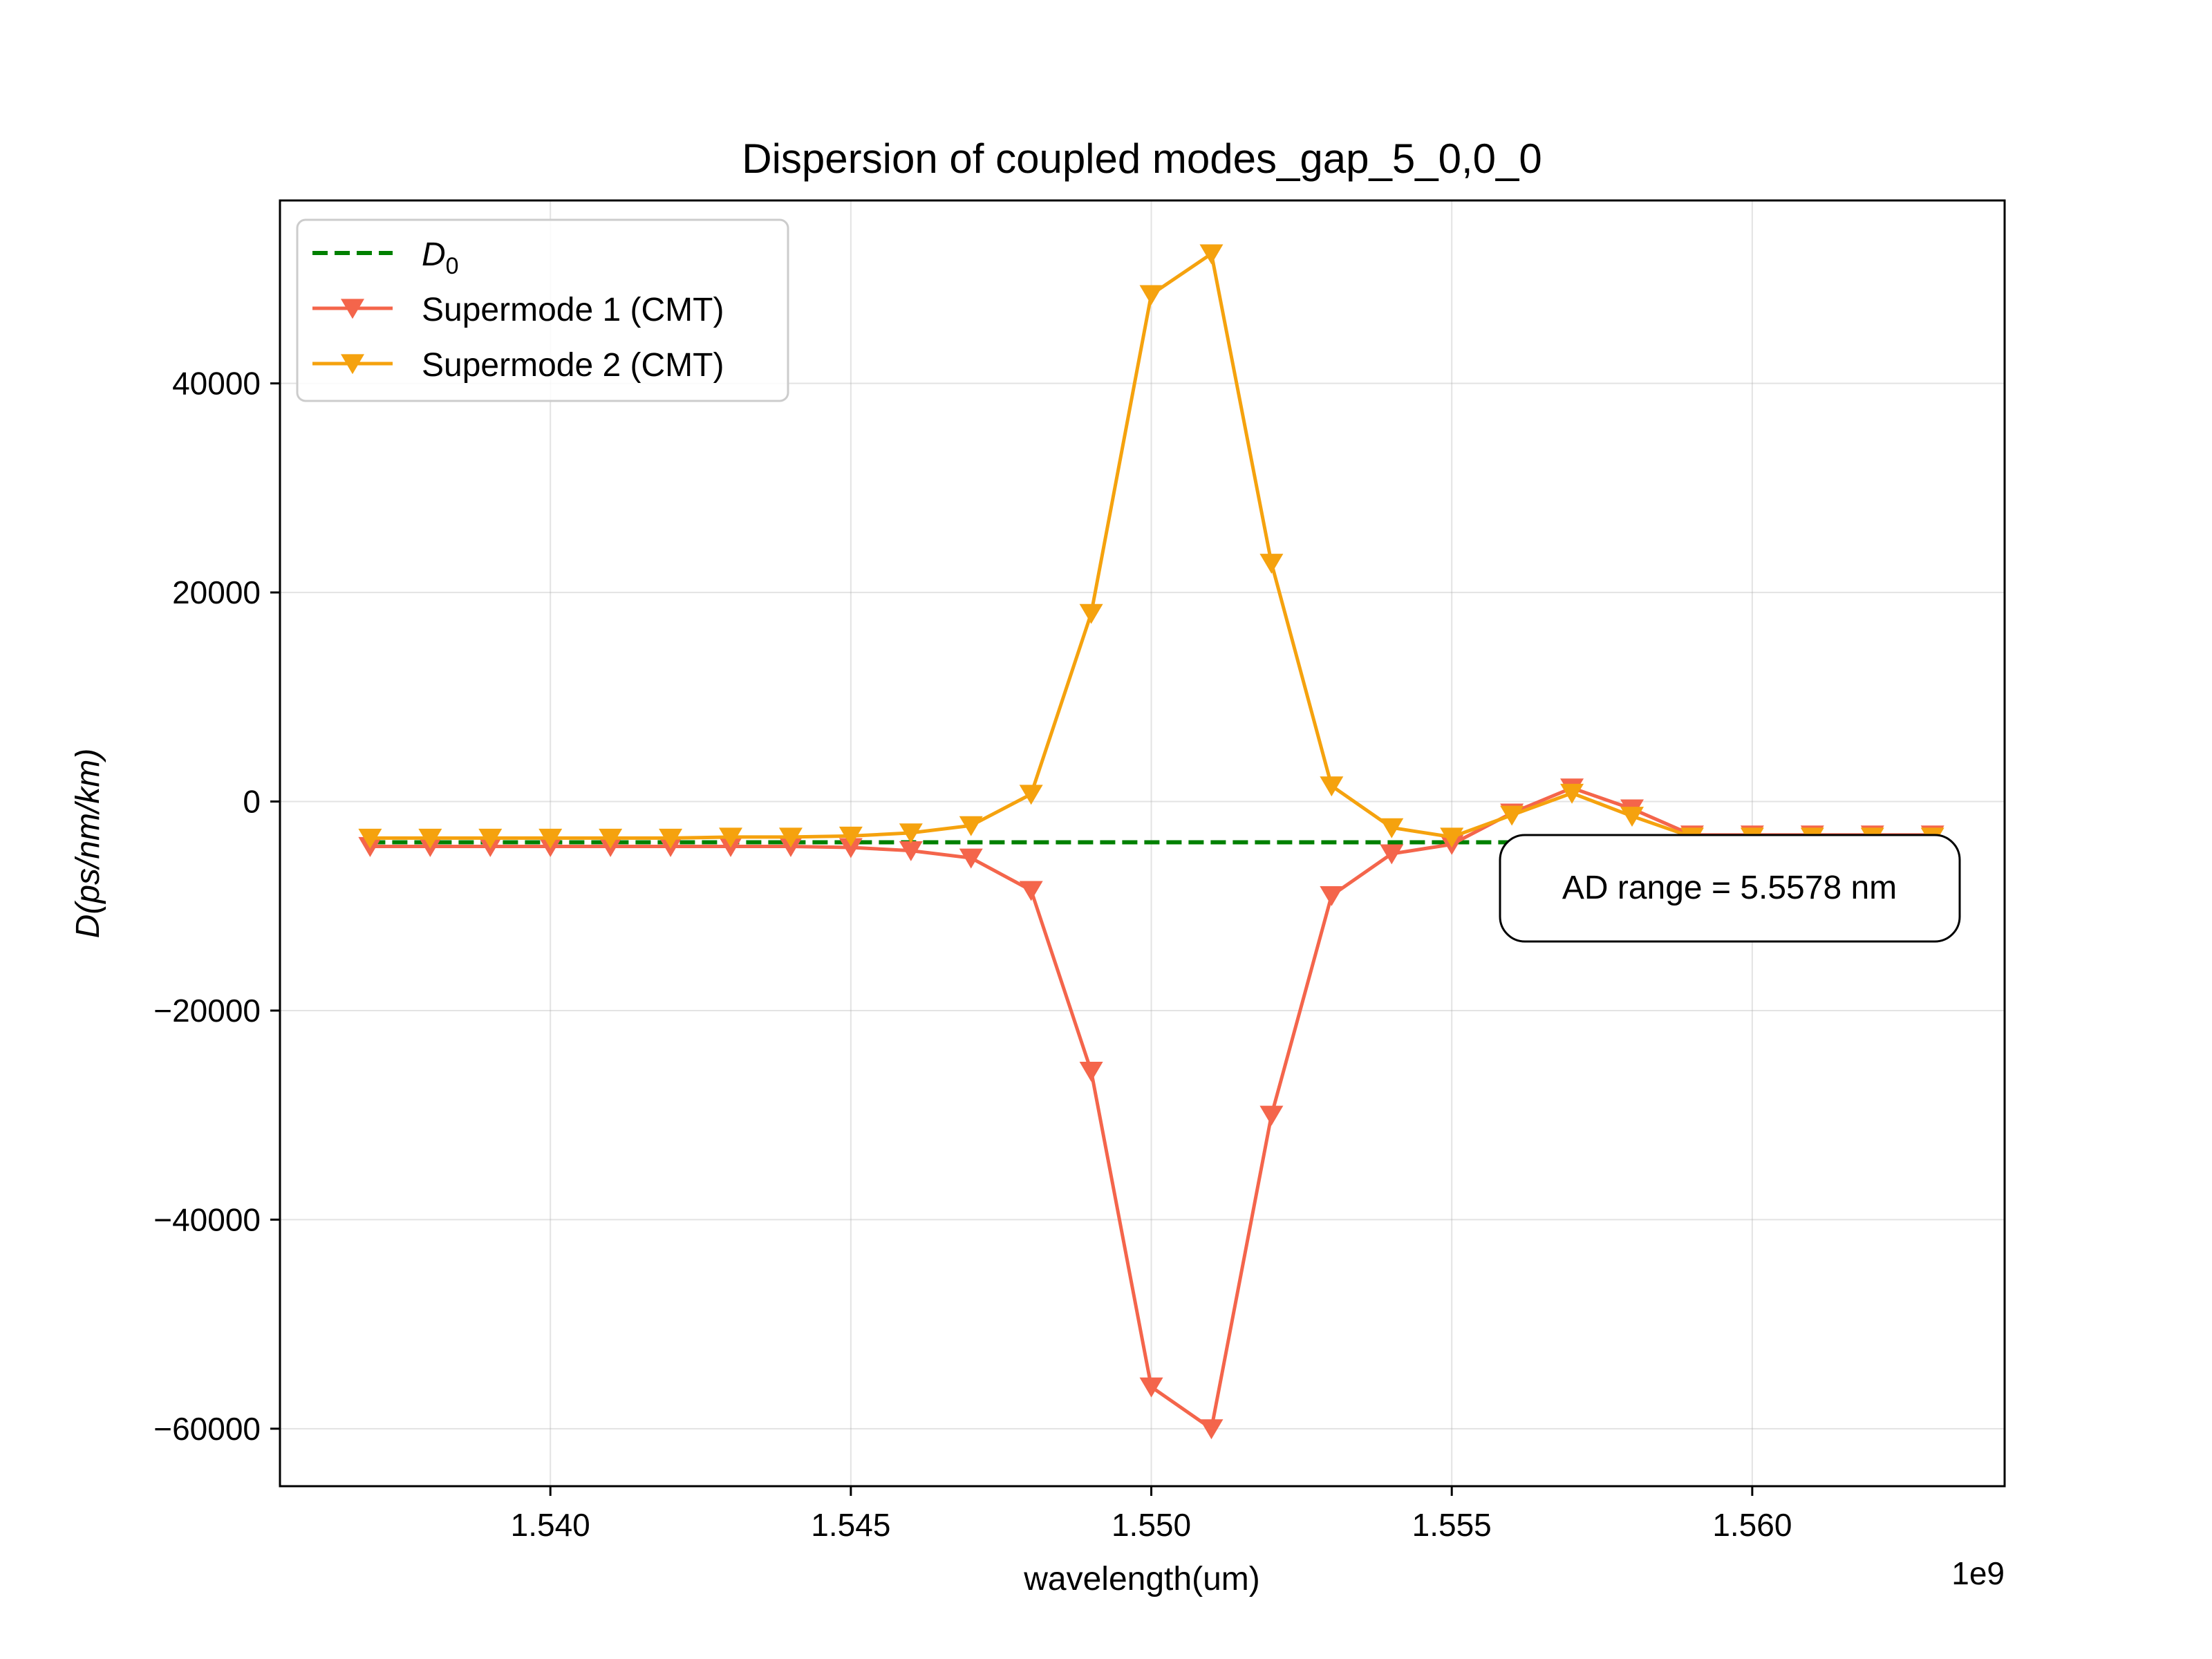  What do you see at coordinates (434, 255) in the screenshot?
I see `legend-label-d0-main: D` at bounding box center [434, 255].